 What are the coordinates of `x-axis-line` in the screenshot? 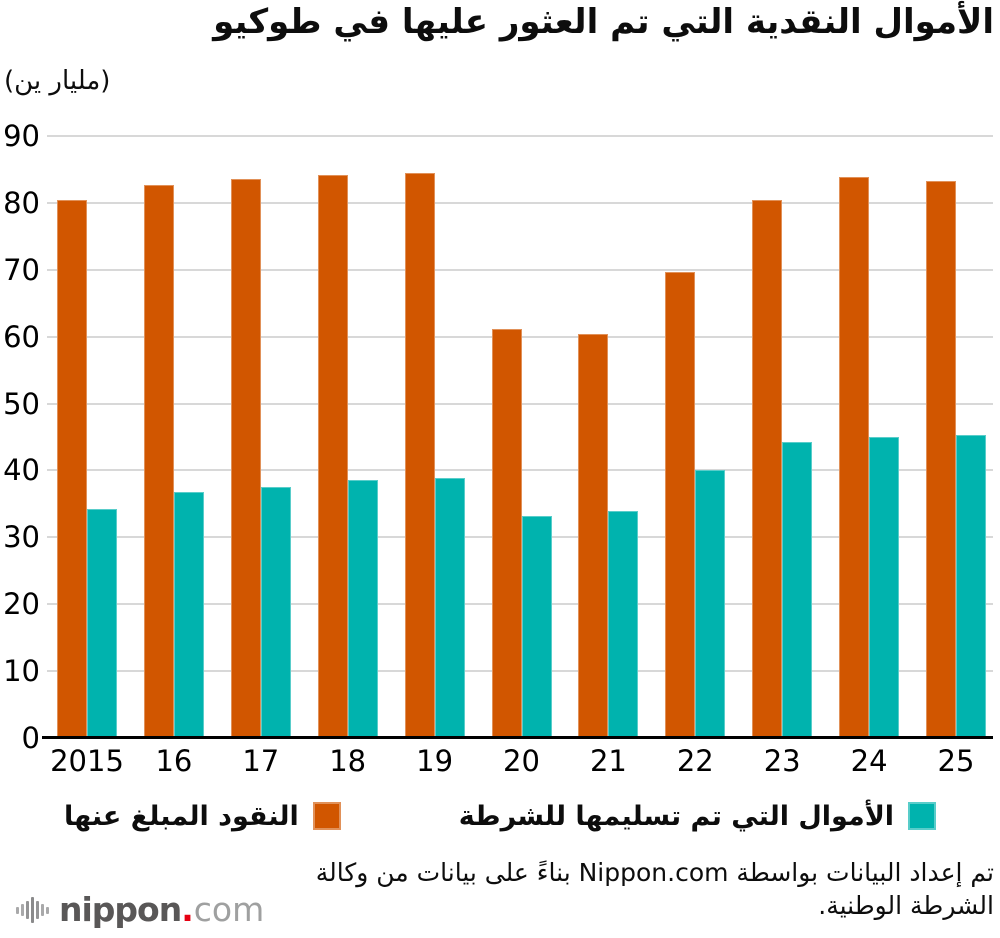 It's located at (517, 737).